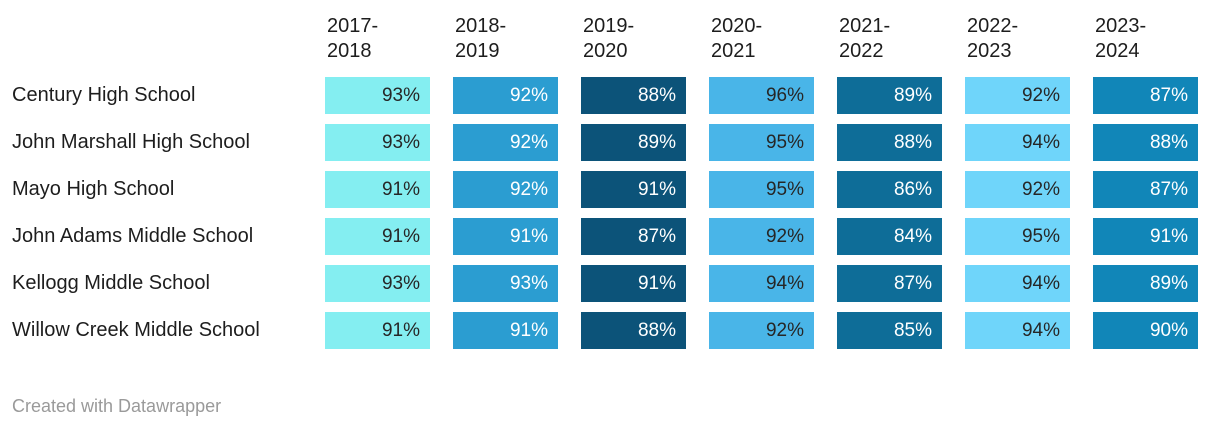 The height and width of the screenshot is (432, 1220). What do you see at coordinates (104, 95) in the screenshot?
I see `row-label: Century High School` at bounding box center [104, 95].